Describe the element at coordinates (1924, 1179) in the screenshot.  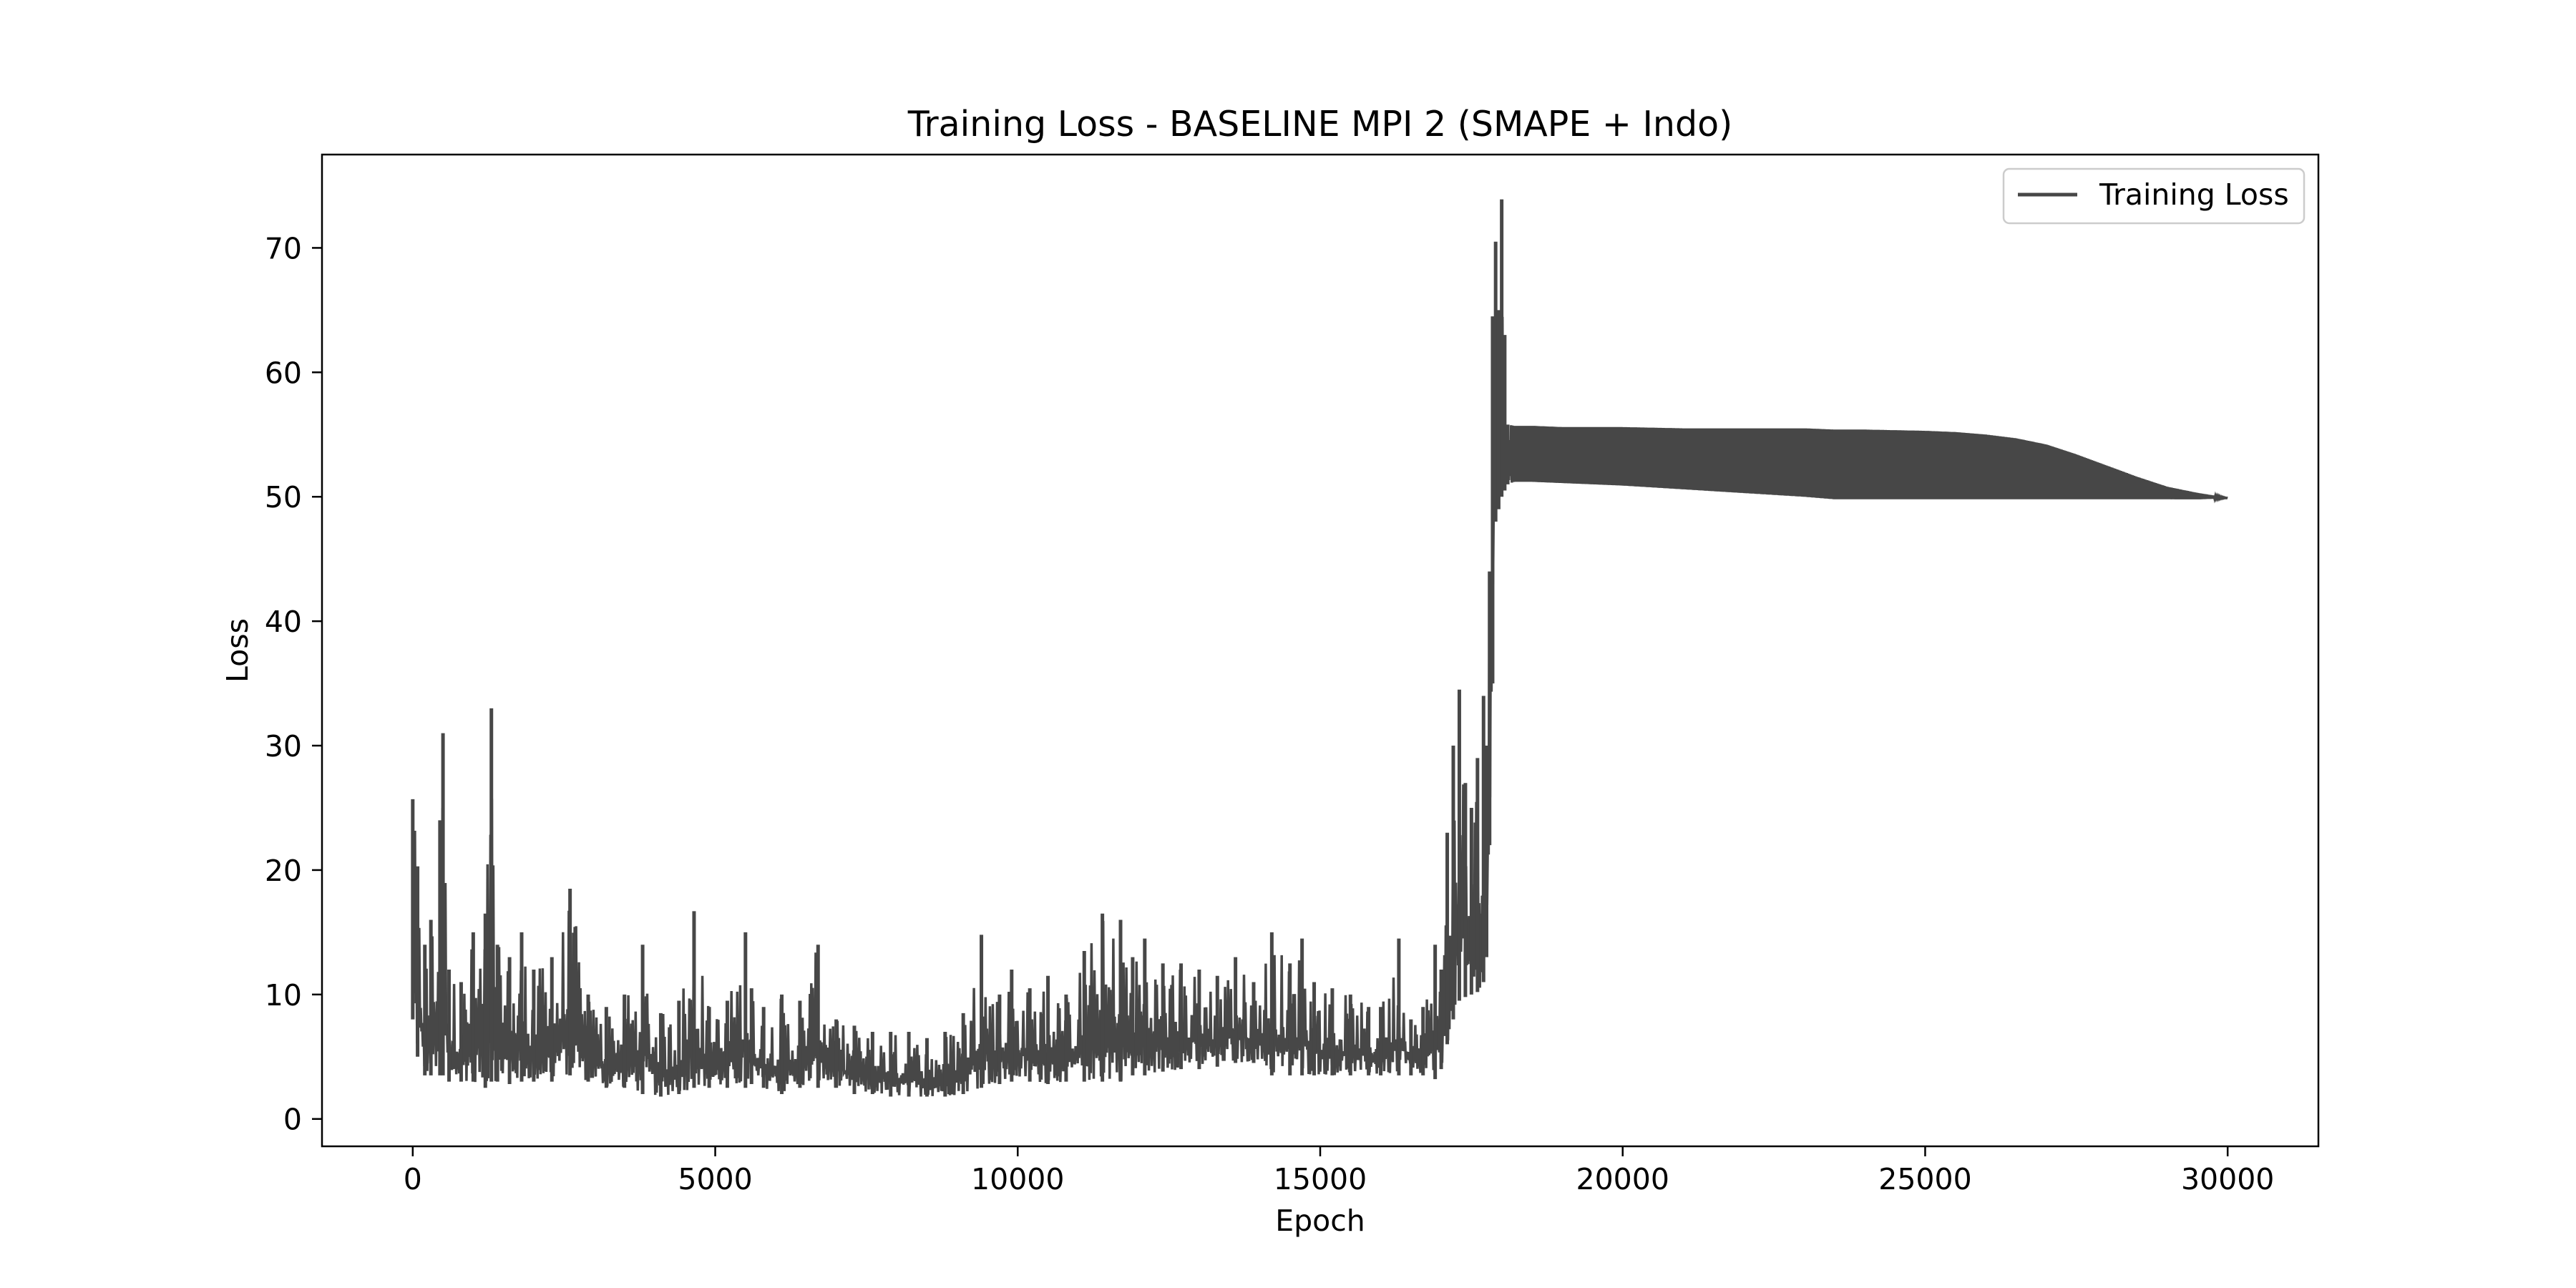
I see `x-tick-label: 25000` at that location.